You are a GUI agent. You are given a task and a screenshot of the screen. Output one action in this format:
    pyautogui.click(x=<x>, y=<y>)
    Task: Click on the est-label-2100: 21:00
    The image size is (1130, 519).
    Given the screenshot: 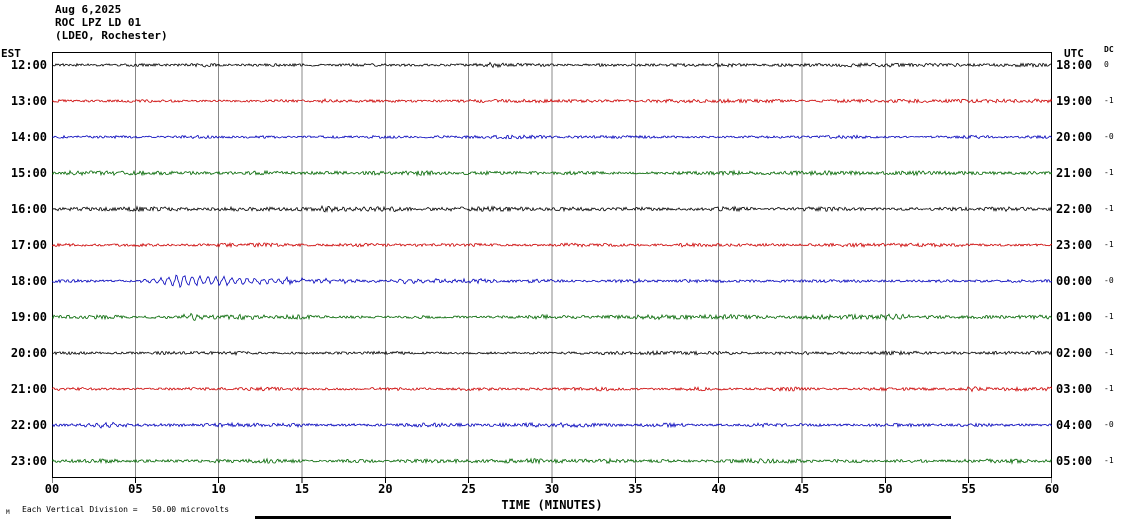 What is the action you would take?
    pyautogui.click(x=28, y=389)
    